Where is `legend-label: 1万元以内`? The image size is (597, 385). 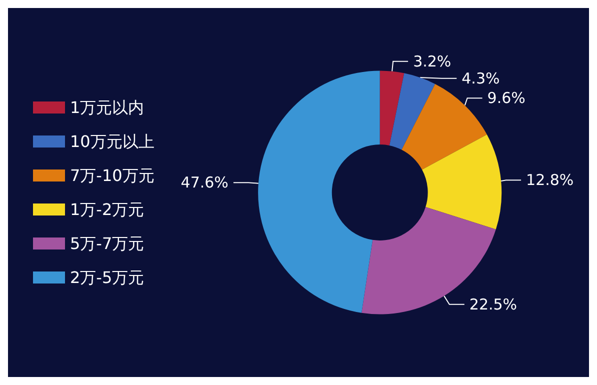
legend-label: 1万元以内 is located at coordinates (107, 107).